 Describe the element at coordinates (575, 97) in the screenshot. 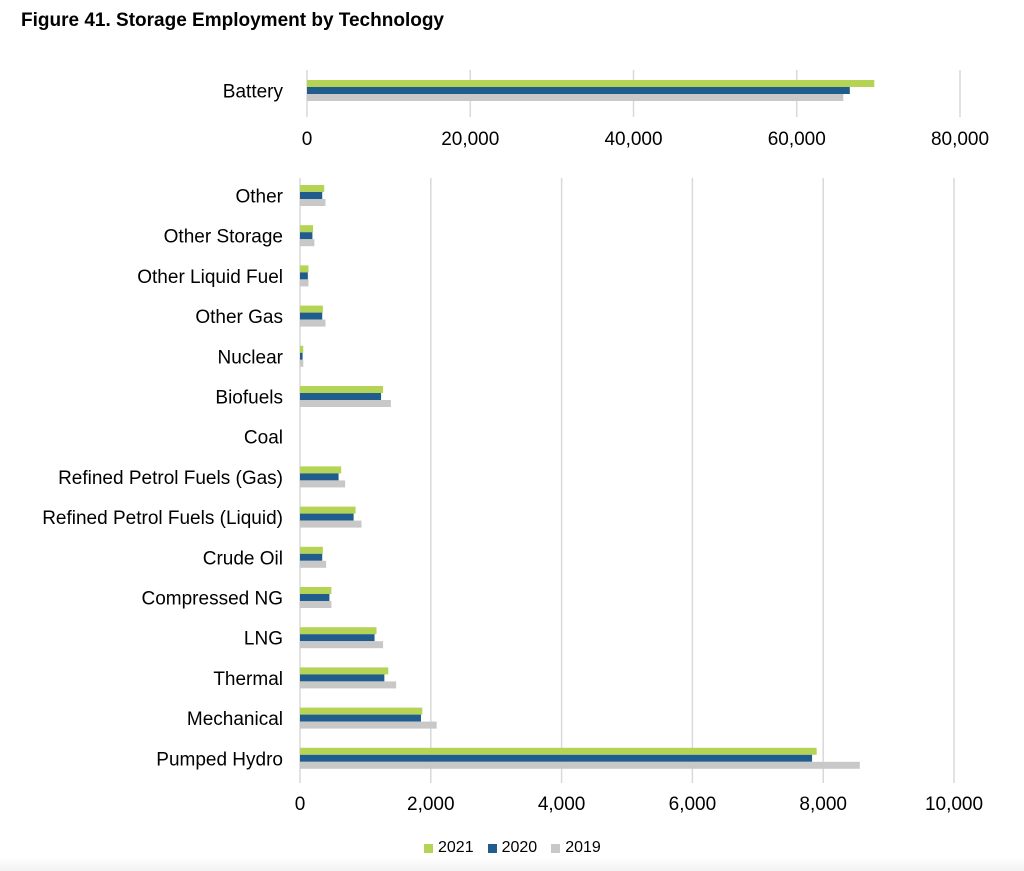

I see `bar-battery-2019` at that location.